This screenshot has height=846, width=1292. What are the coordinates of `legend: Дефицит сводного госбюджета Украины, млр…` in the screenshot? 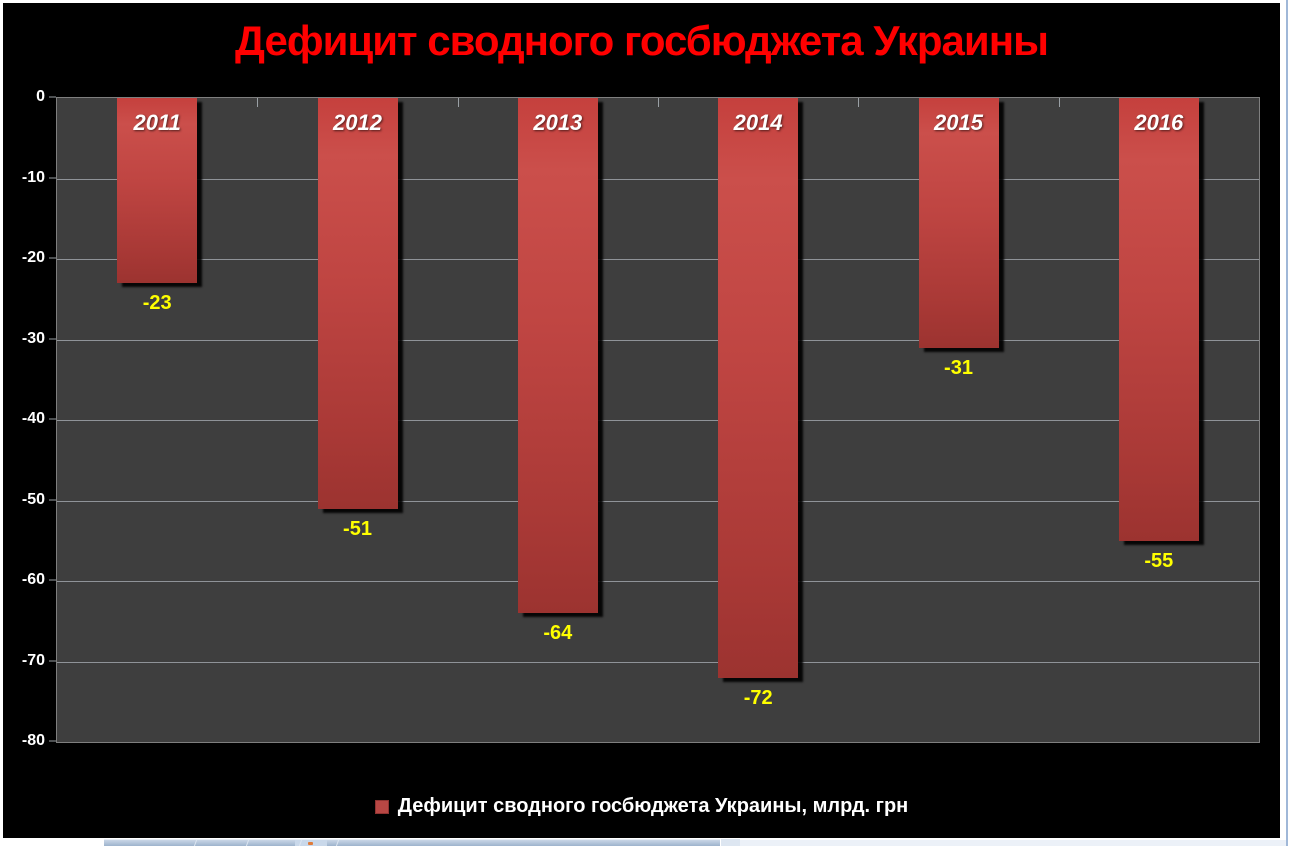 It's located at (641, 806).